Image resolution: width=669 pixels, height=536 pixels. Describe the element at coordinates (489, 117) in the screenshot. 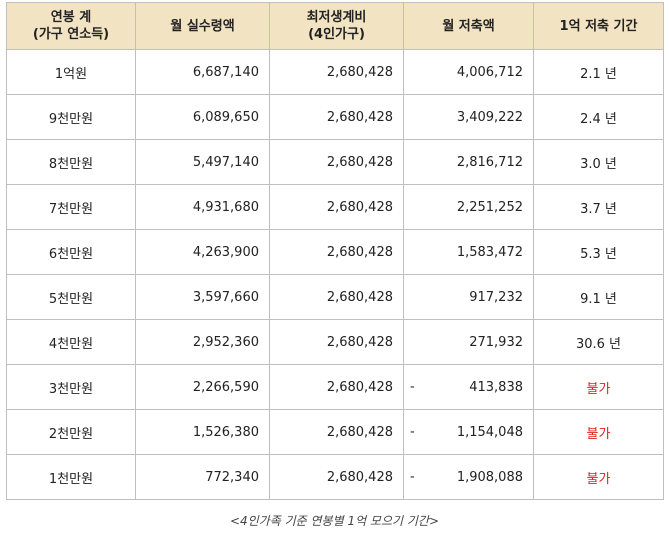

I see `monthly-saving-value: 3,409,222` at that location.